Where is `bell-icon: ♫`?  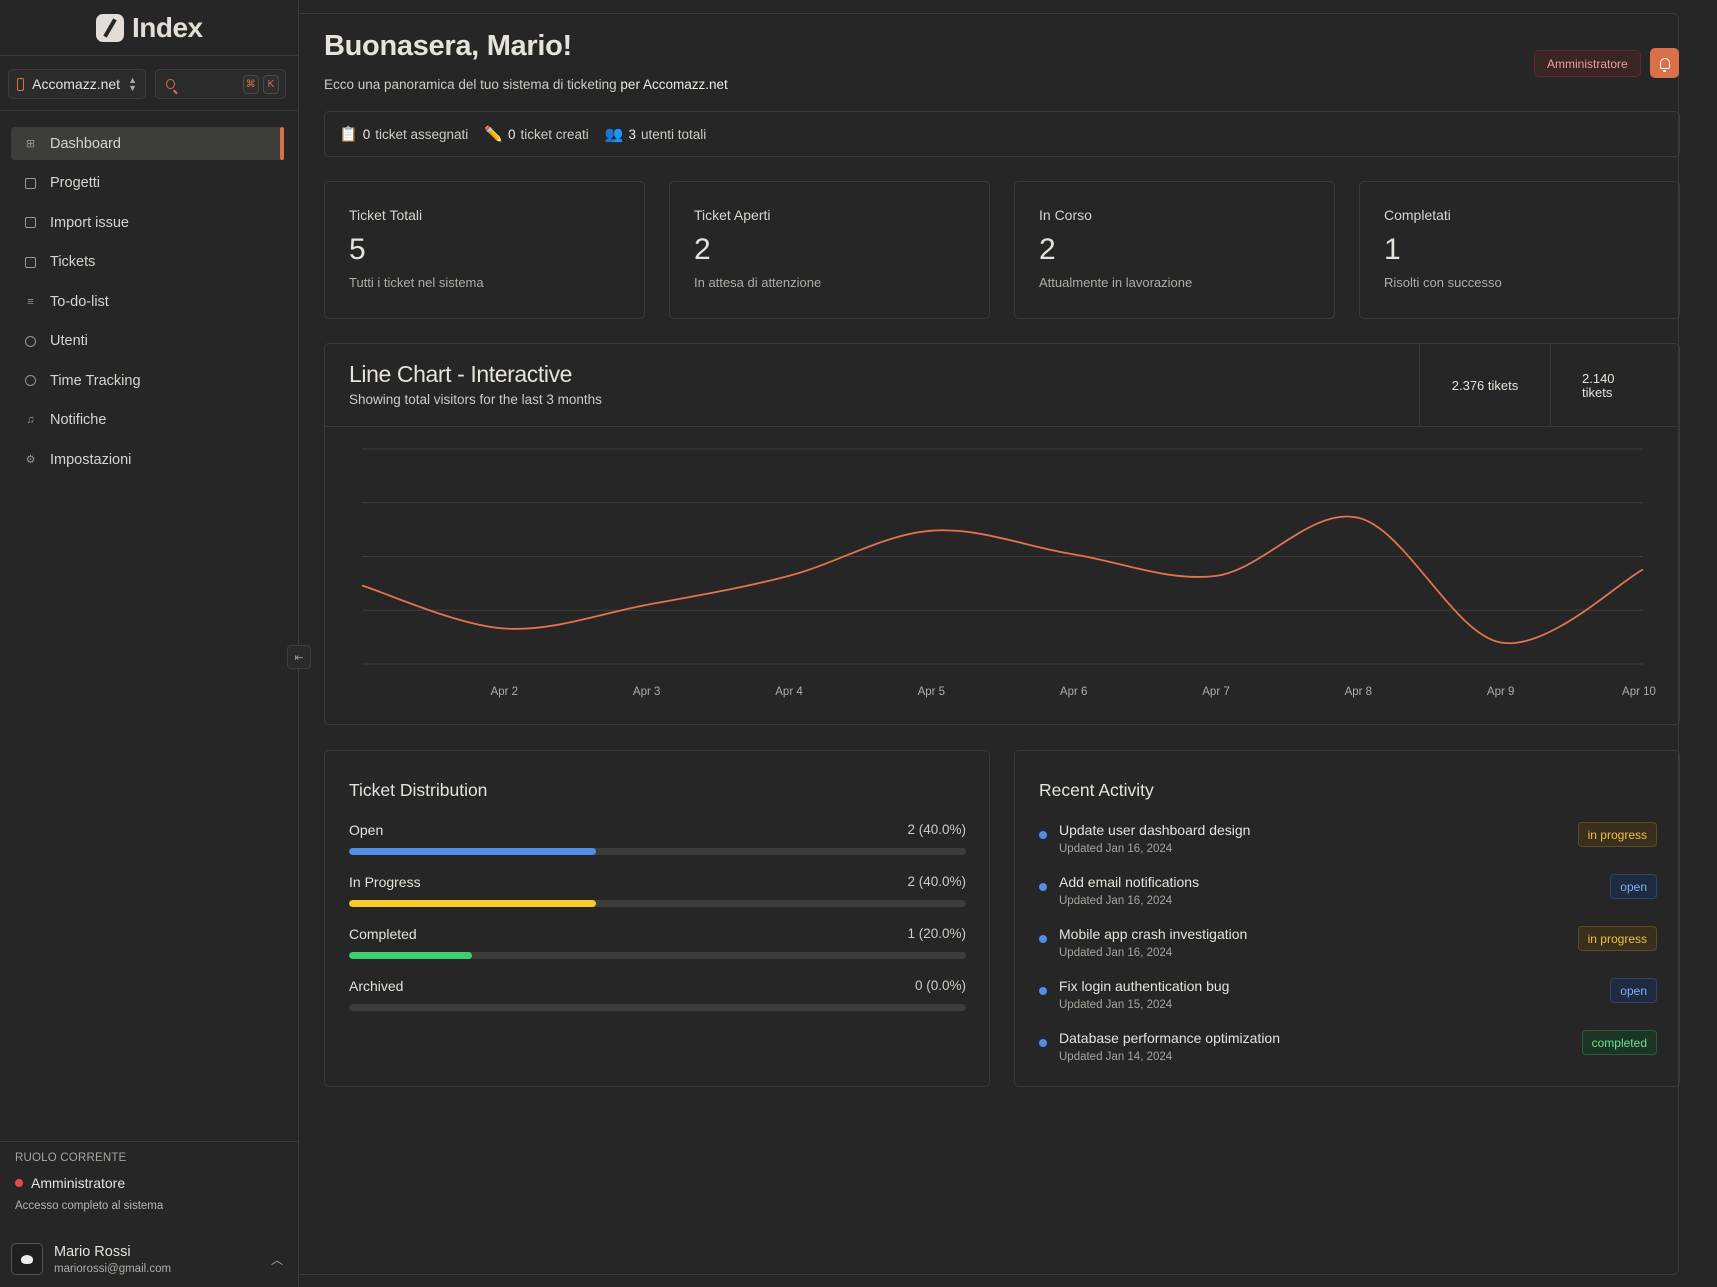
bell-icon: ♫ is located at coordinates (30, 420).